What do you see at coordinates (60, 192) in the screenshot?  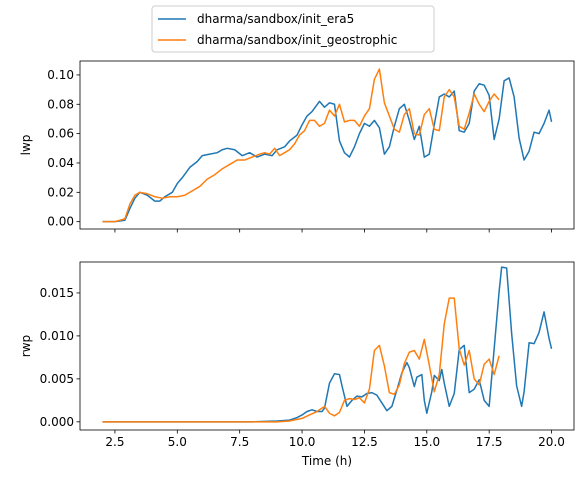 I see `lwp-y-tick-label: 0.02` at bounding box center [60, 192].